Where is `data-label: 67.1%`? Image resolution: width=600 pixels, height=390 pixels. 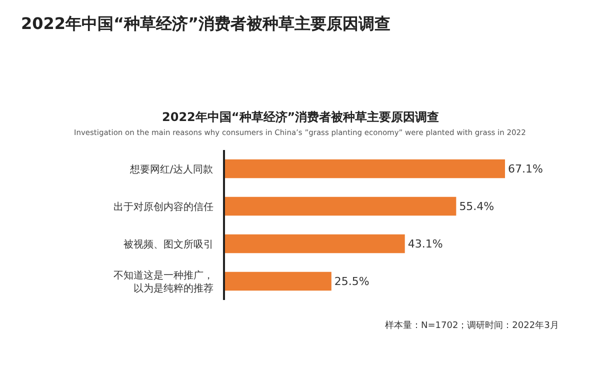 data-label: 67.1% is located at coordinates (525, 169).